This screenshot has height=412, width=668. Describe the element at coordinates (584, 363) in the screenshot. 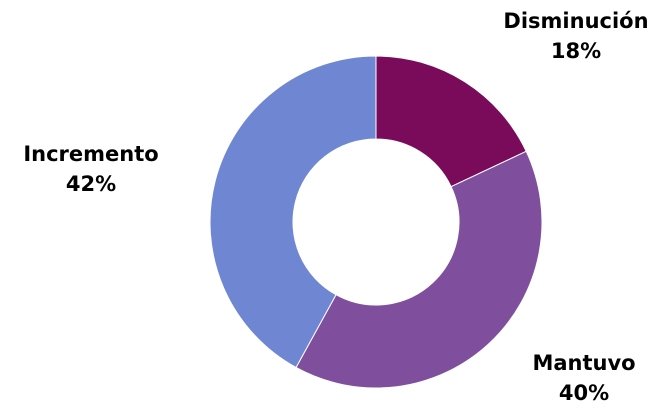

I see `category-label-mantuvo: Mantuvo` at that location.